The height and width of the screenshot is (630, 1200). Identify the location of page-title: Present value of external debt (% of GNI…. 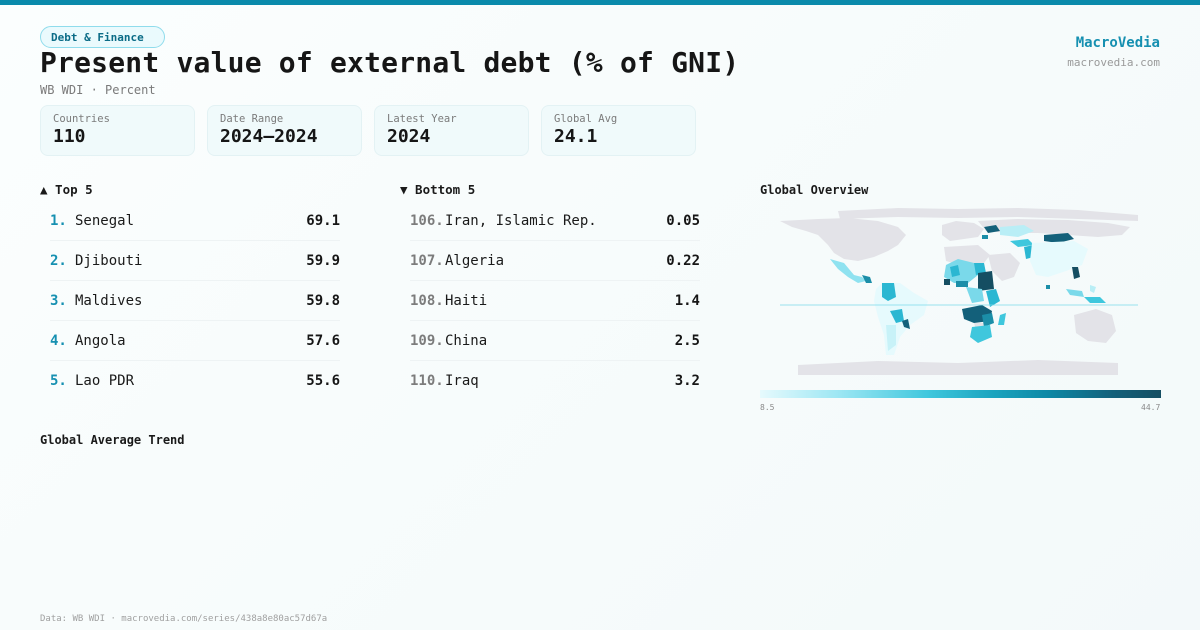
(390, 62).